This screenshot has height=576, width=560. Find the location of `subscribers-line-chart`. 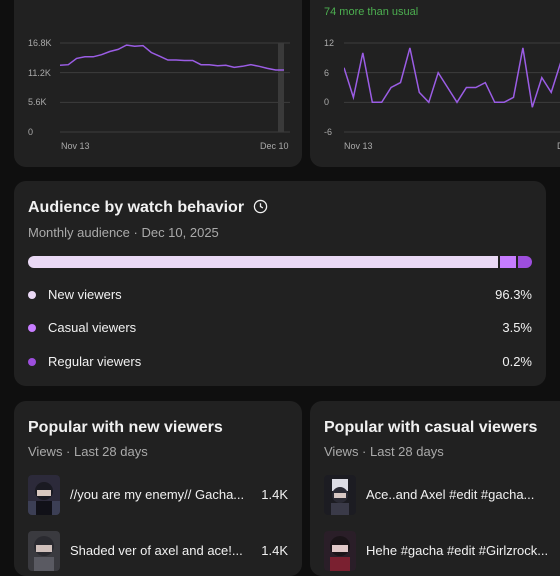

subscribers-line-chart is located at coordinates (452, 87).